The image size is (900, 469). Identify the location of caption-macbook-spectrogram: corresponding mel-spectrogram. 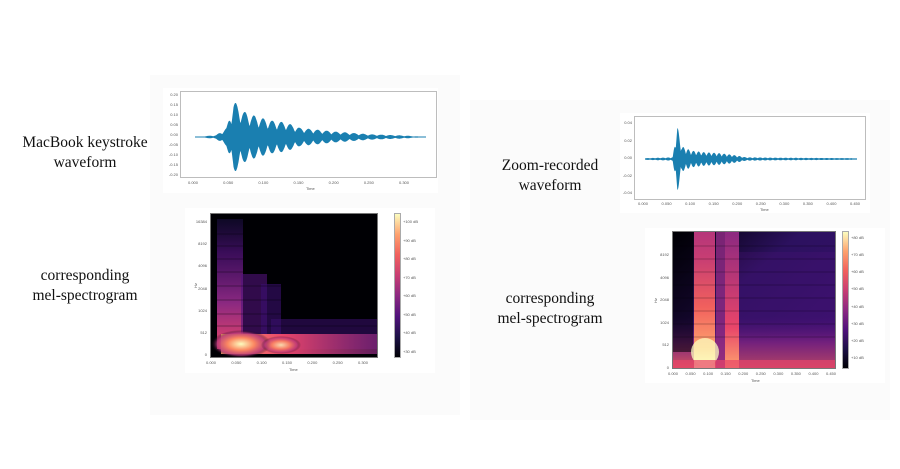
(85, 285).